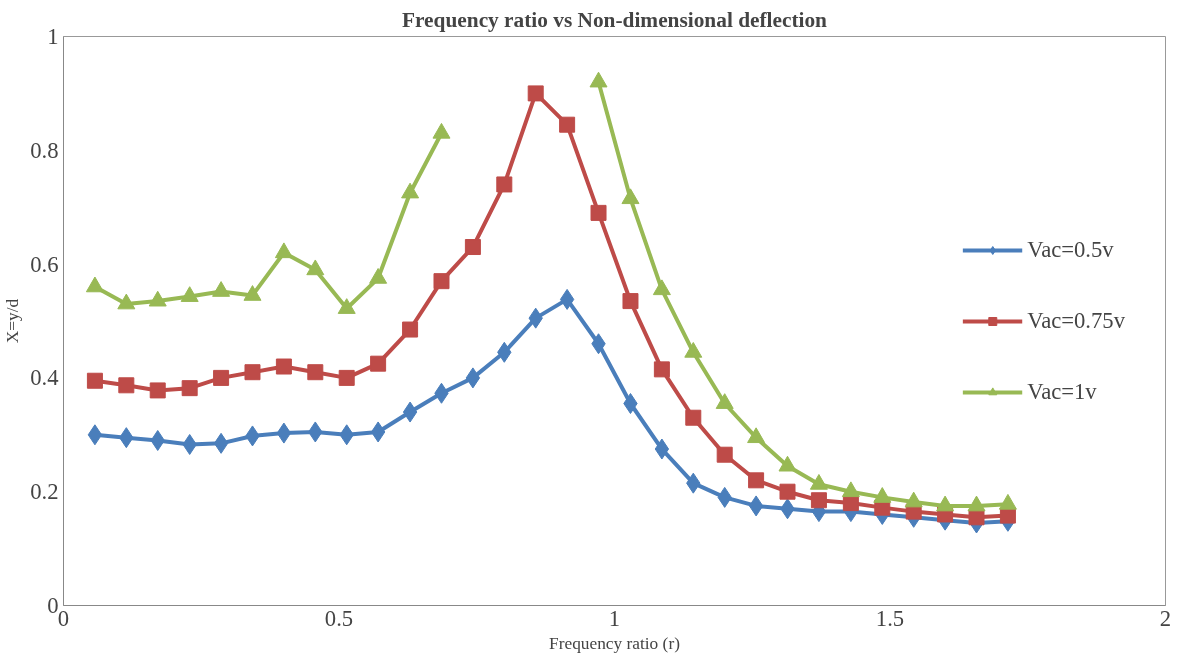 This screenshot has height=663, width=1203. What do you see at coordinates (890, 618) in the screenshot?
I see `x-tick-label: 1.5` at bounding box center [890, 618].